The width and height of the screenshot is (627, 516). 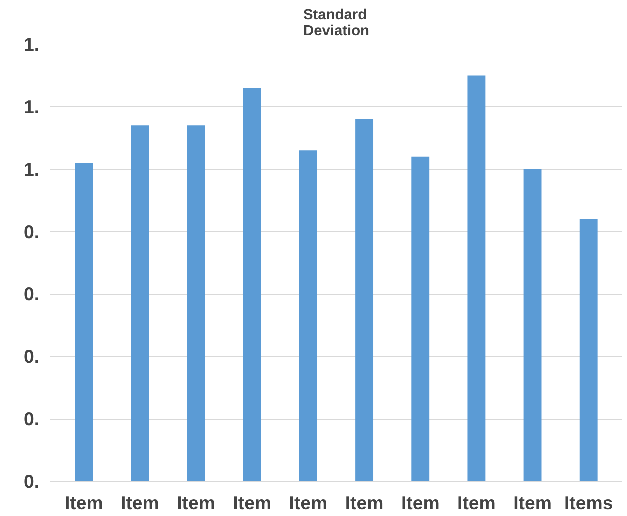 I want to click on x-tick-label: Items, so click(x=589, y=503).